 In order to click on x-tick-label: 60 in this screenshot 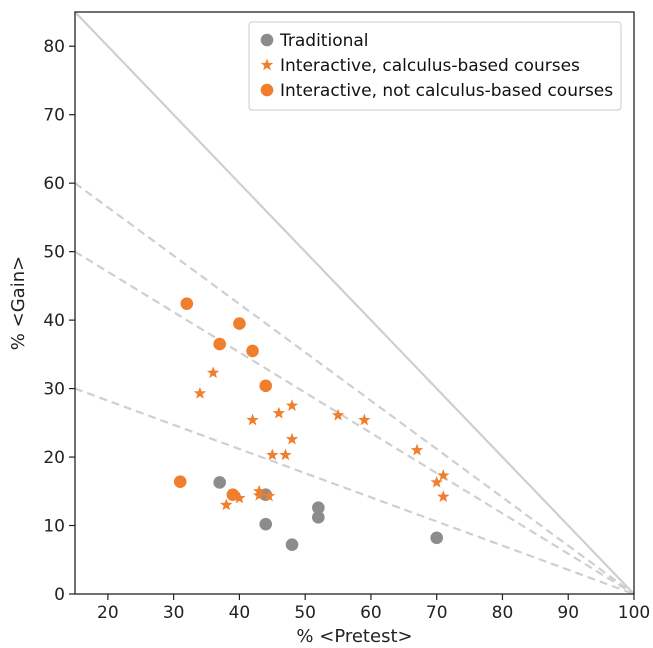, I will do `click(371, 613)`.